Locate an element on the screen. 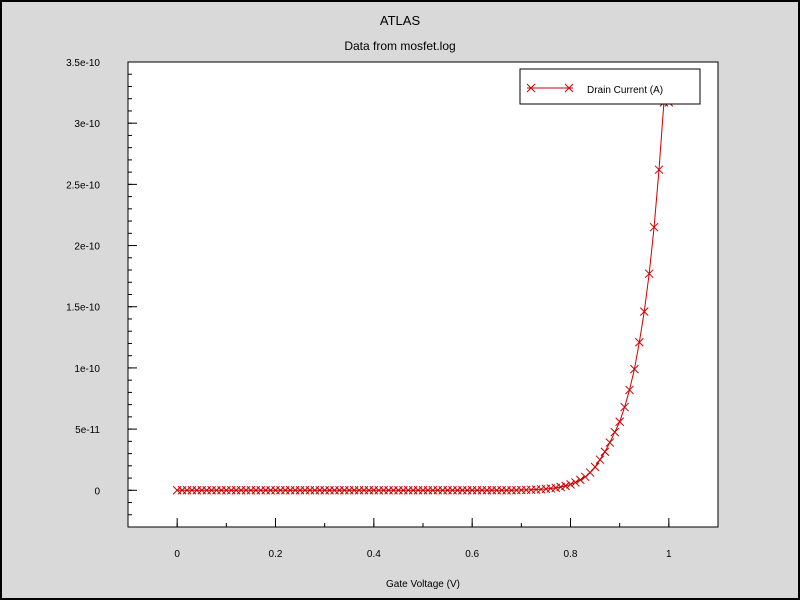  legend-markers is located at coordinates (550, 88).